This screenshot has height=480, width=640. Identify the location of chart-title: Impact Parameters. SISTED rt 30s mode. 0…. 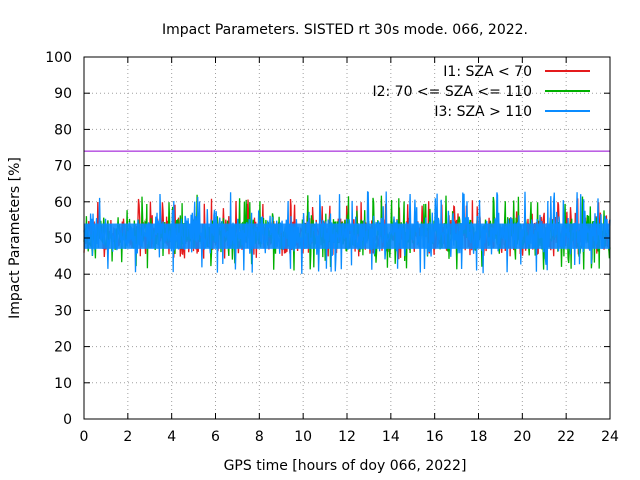
(345, 30).